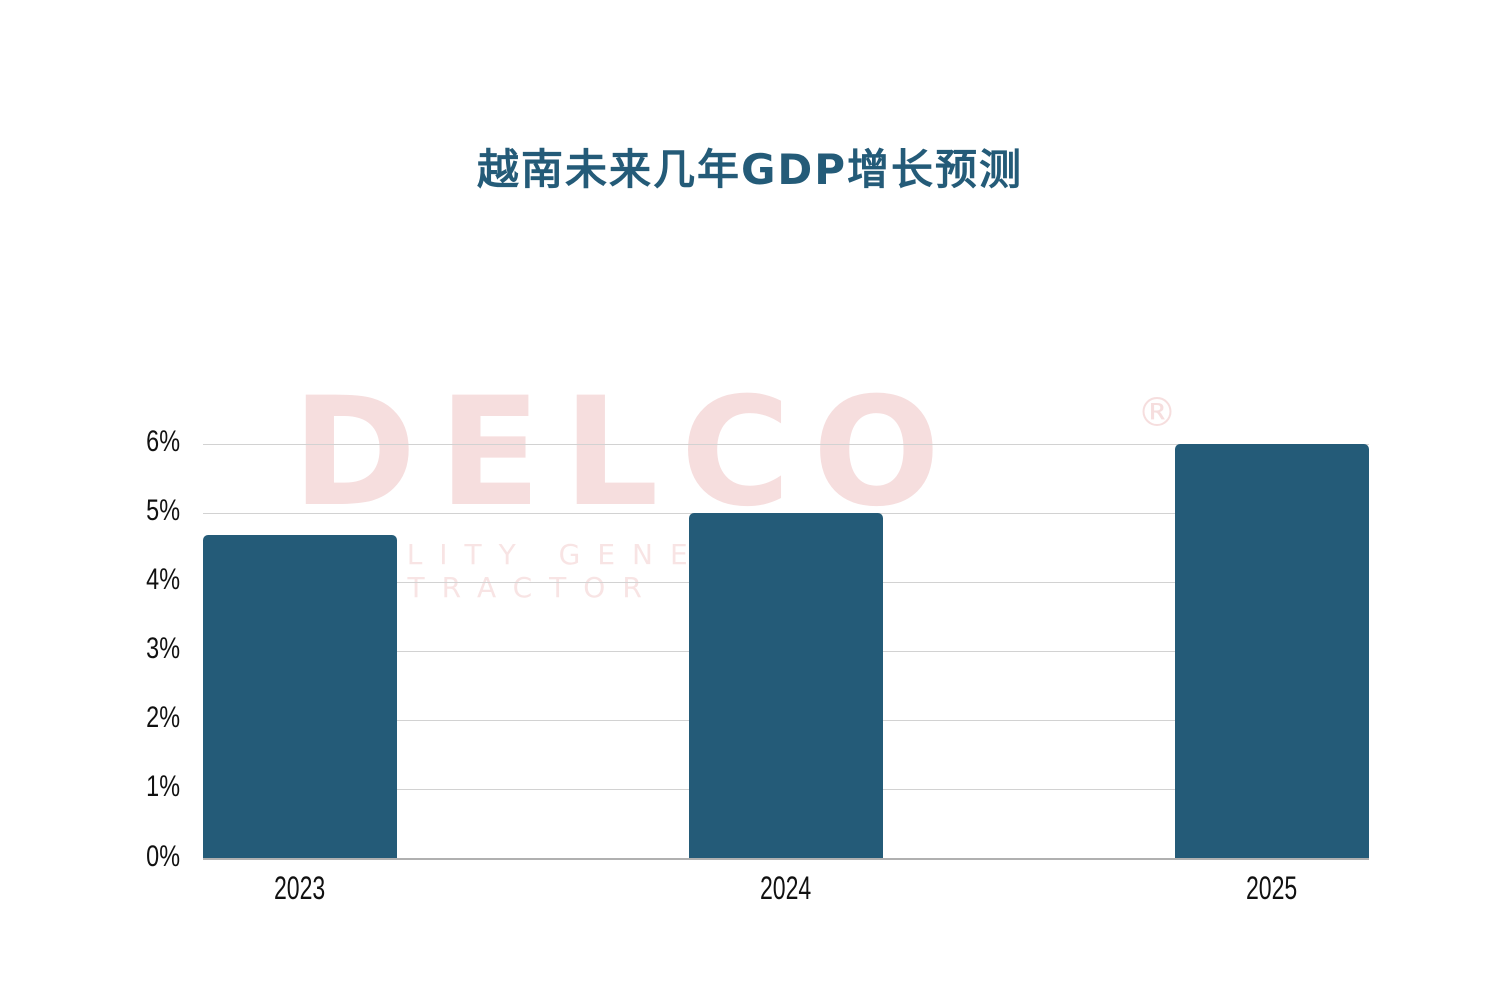 The width and height of the screenshot is (1500, 1000). What do you see at coordinates (163, 441) in the screenshot?
I see `y-tick-label: 6%` at bounding box center [163, 441].